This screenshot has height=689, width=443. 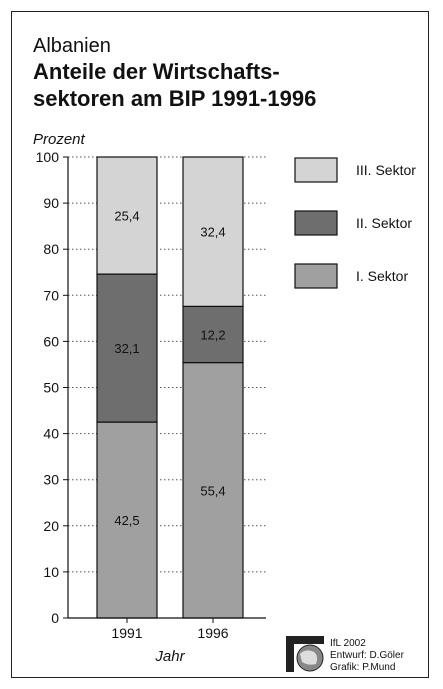 I want to click on data-label: 32,4, so click(x=212, y=232).